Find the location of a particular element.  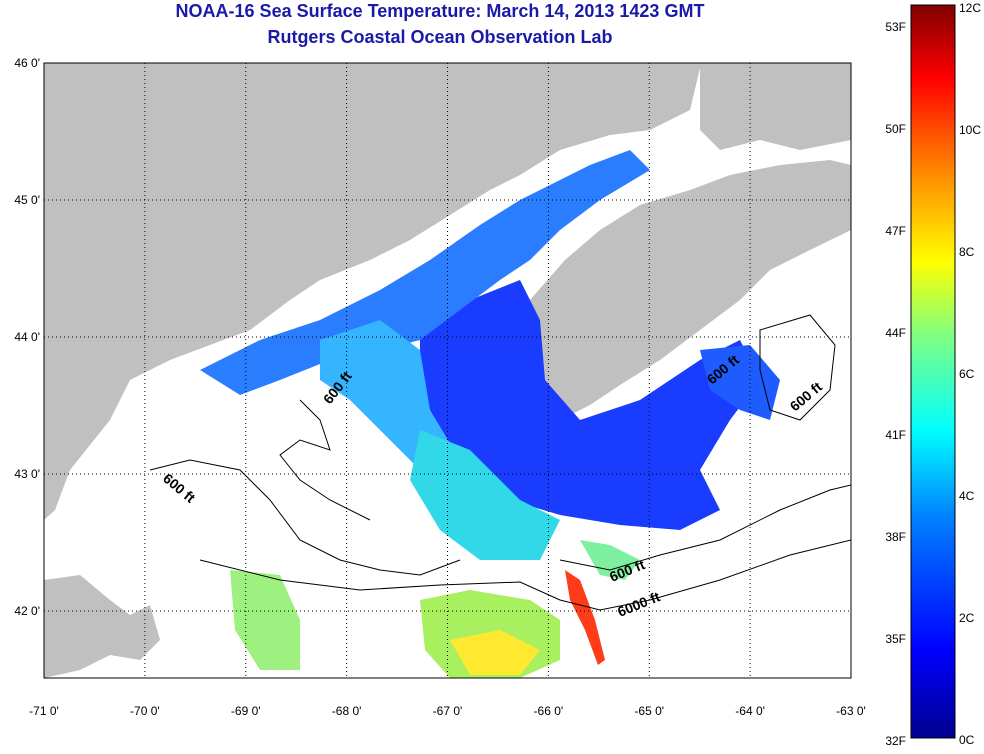

lat-tick-label: 46 0' is located at coordinates (27, 63).